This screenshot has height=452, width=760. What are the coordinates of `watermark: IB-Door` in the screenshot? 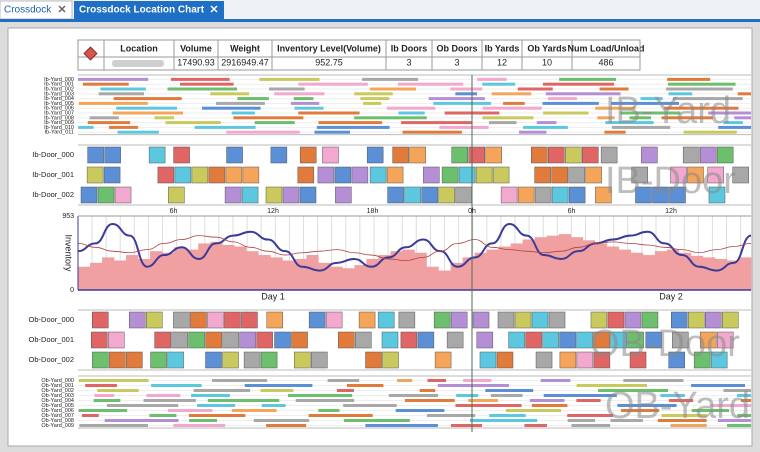 It's located at (670, 181).